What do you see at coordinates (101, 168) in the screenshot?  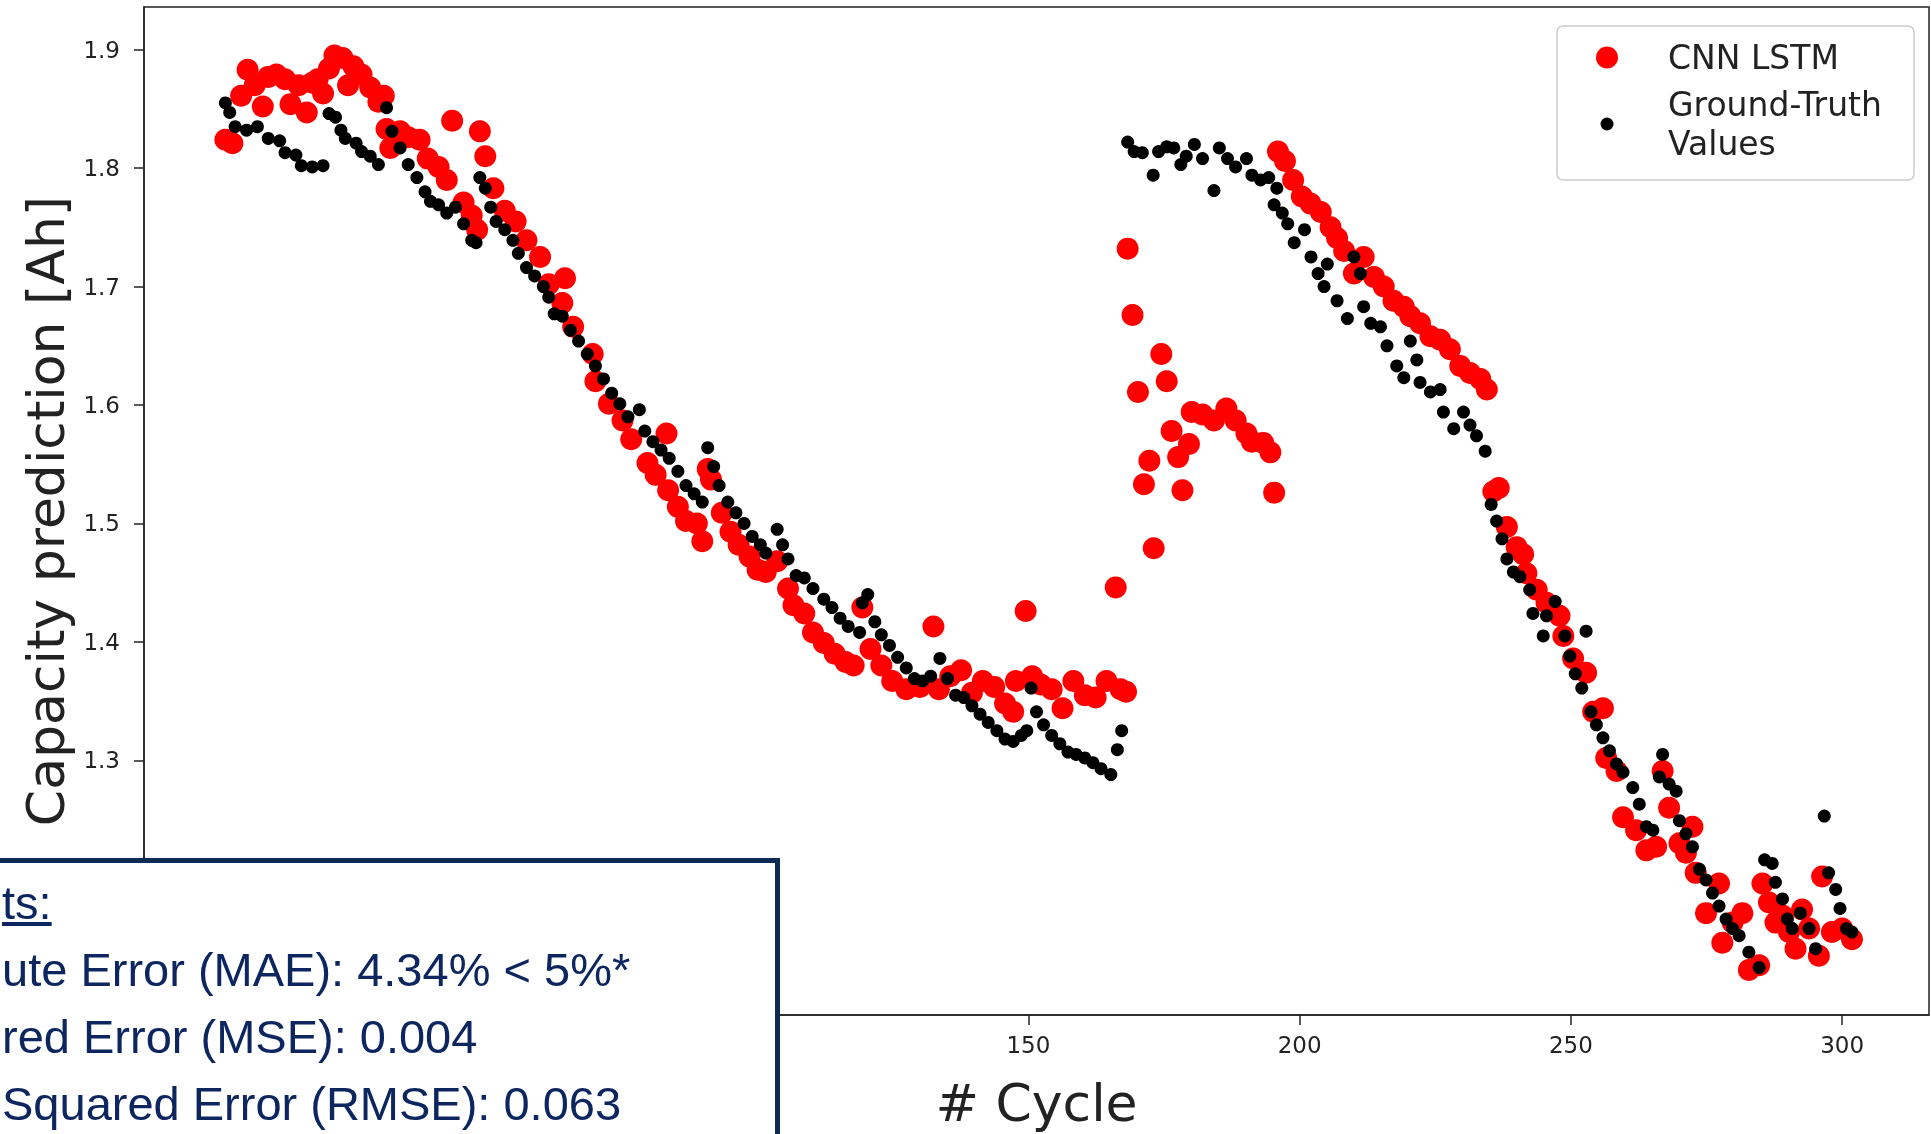 I see `y-tick-label: 1.8` at bounding box center [101, 168].